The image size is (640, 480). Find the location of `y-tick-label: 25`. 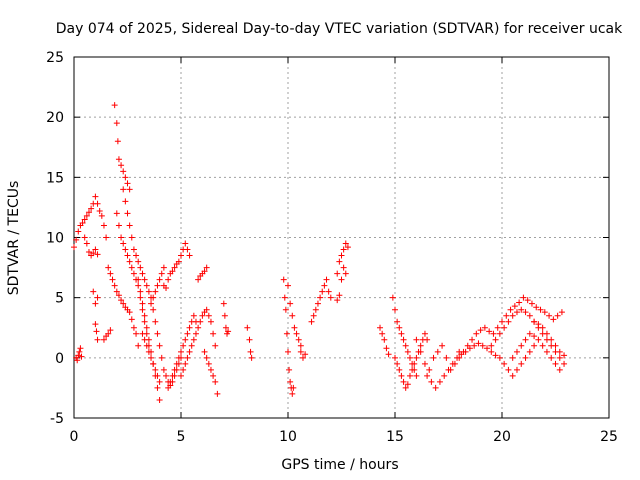

y-tick-label: 25 is located at coordinates (55, 58).